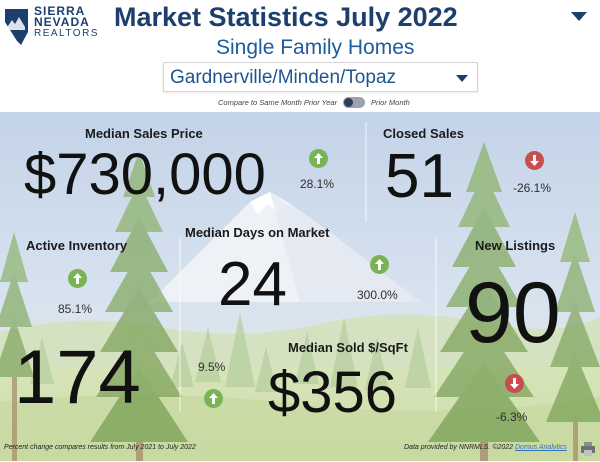 The width and height of the screenshot is (600, 462). I want to click on location-select-value: Gardnerville/Minden/Topaz, so click(283, 77).